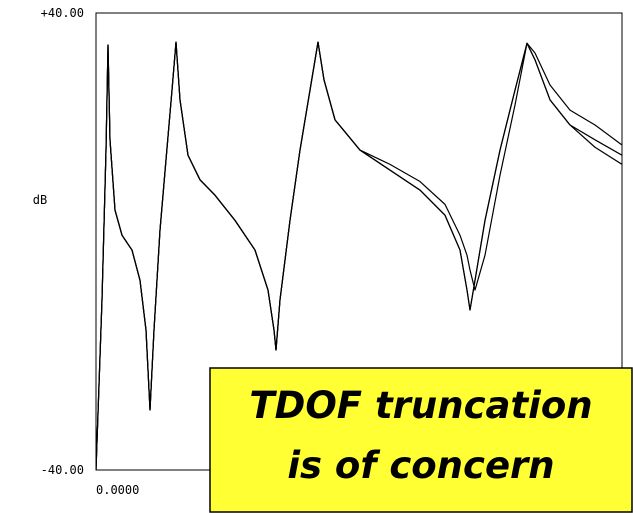  Describe the element at coordinates (420, 405) in the screenshot. I see `annotation: TDOF truncation` at that location.